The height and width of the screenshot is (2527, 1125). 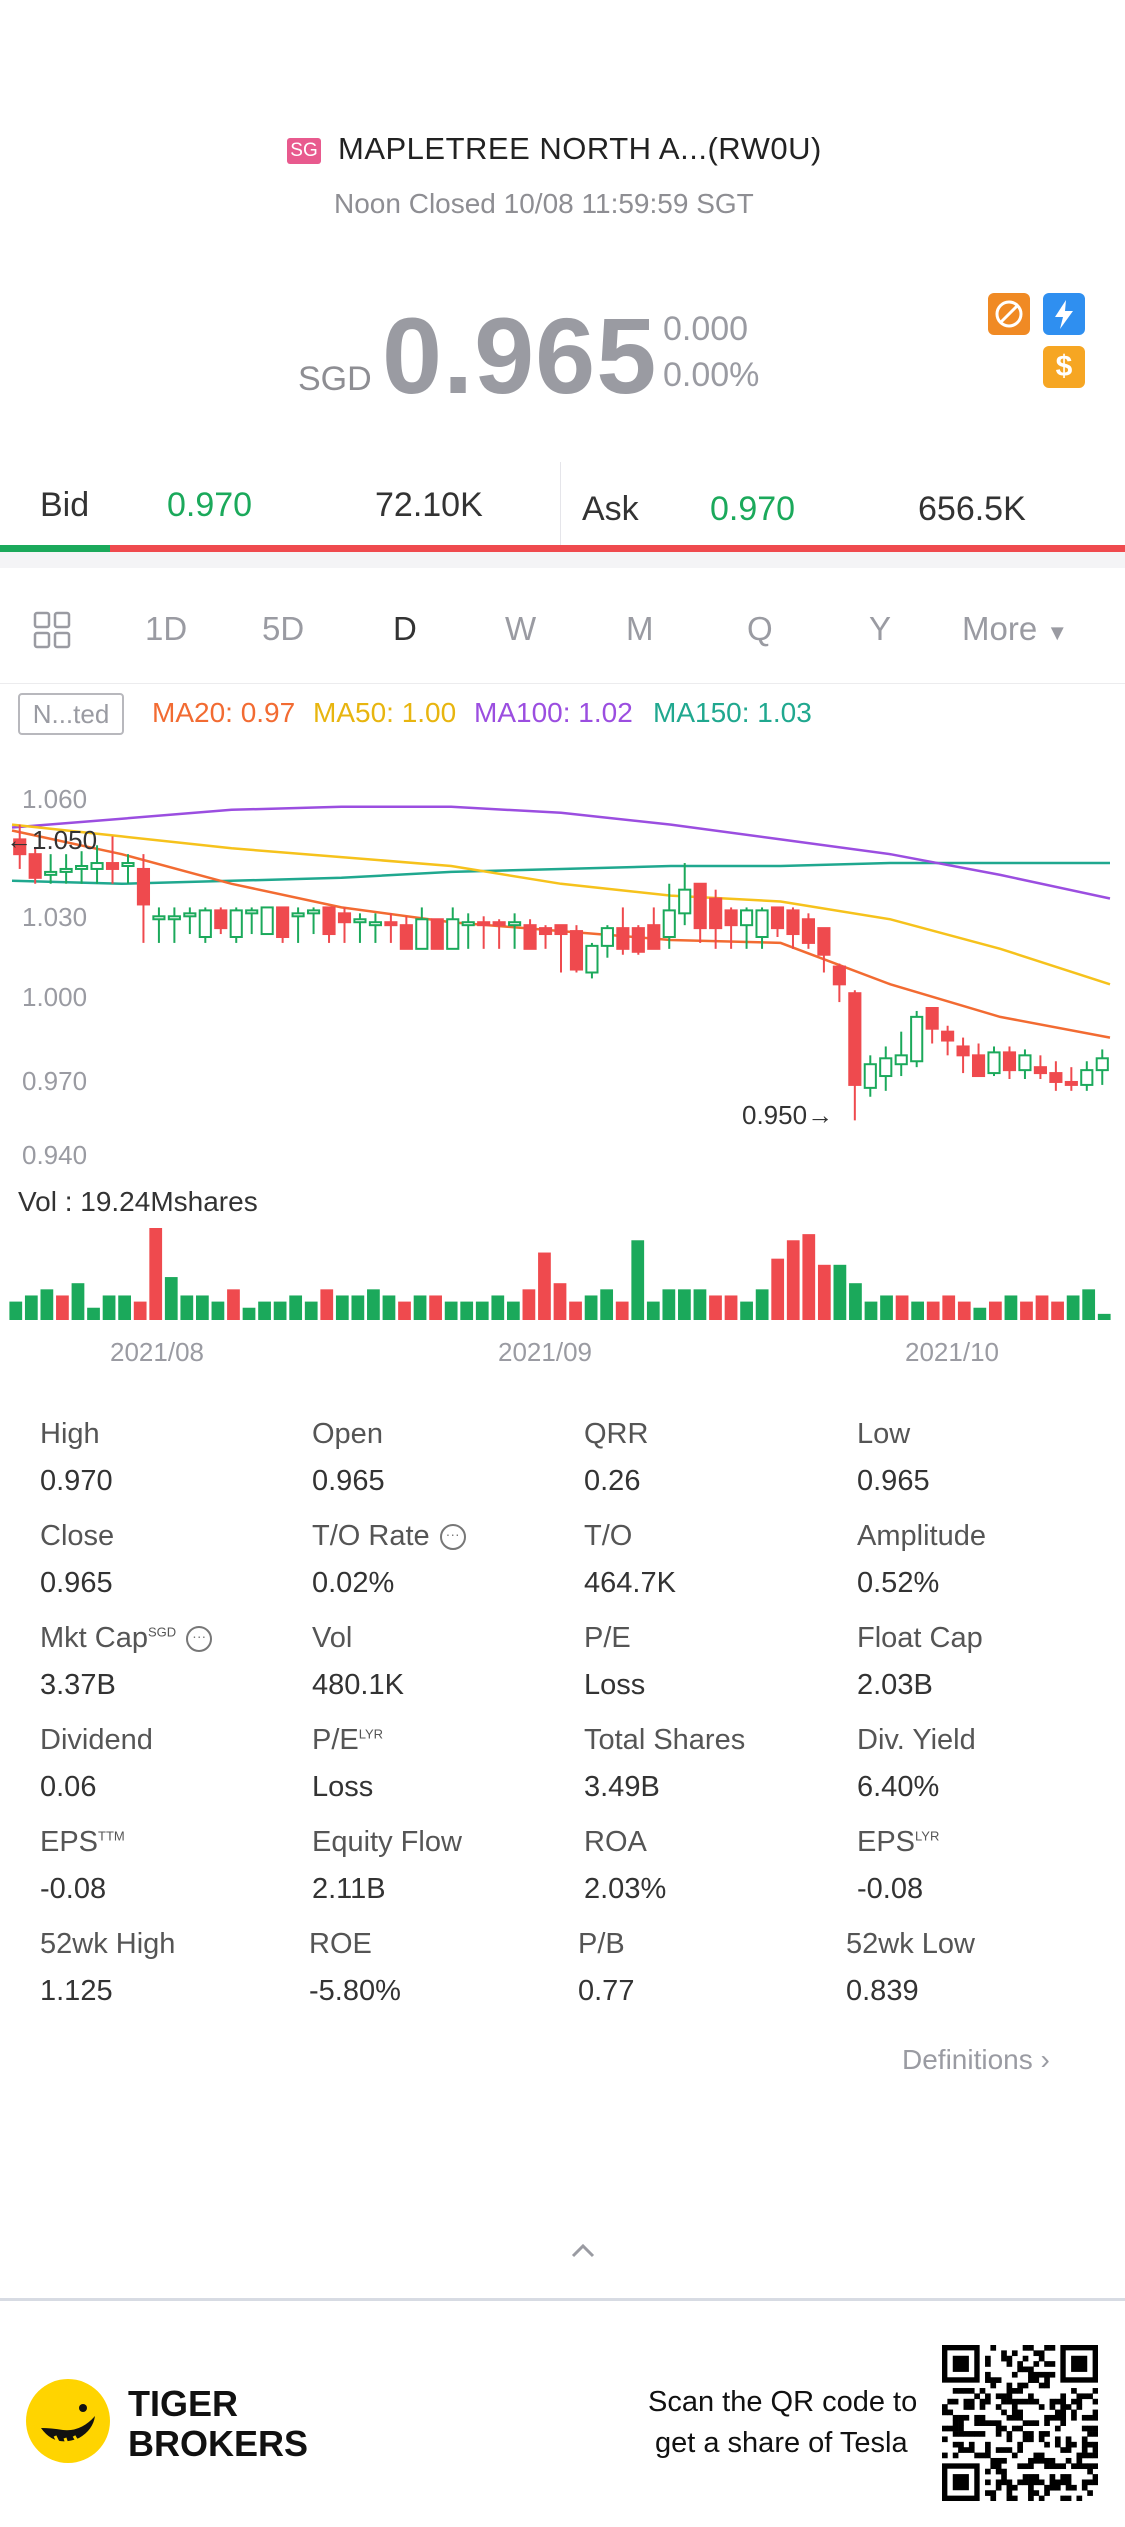 I want to click on tab-more: More ▼, so click(x=1015, y=629).